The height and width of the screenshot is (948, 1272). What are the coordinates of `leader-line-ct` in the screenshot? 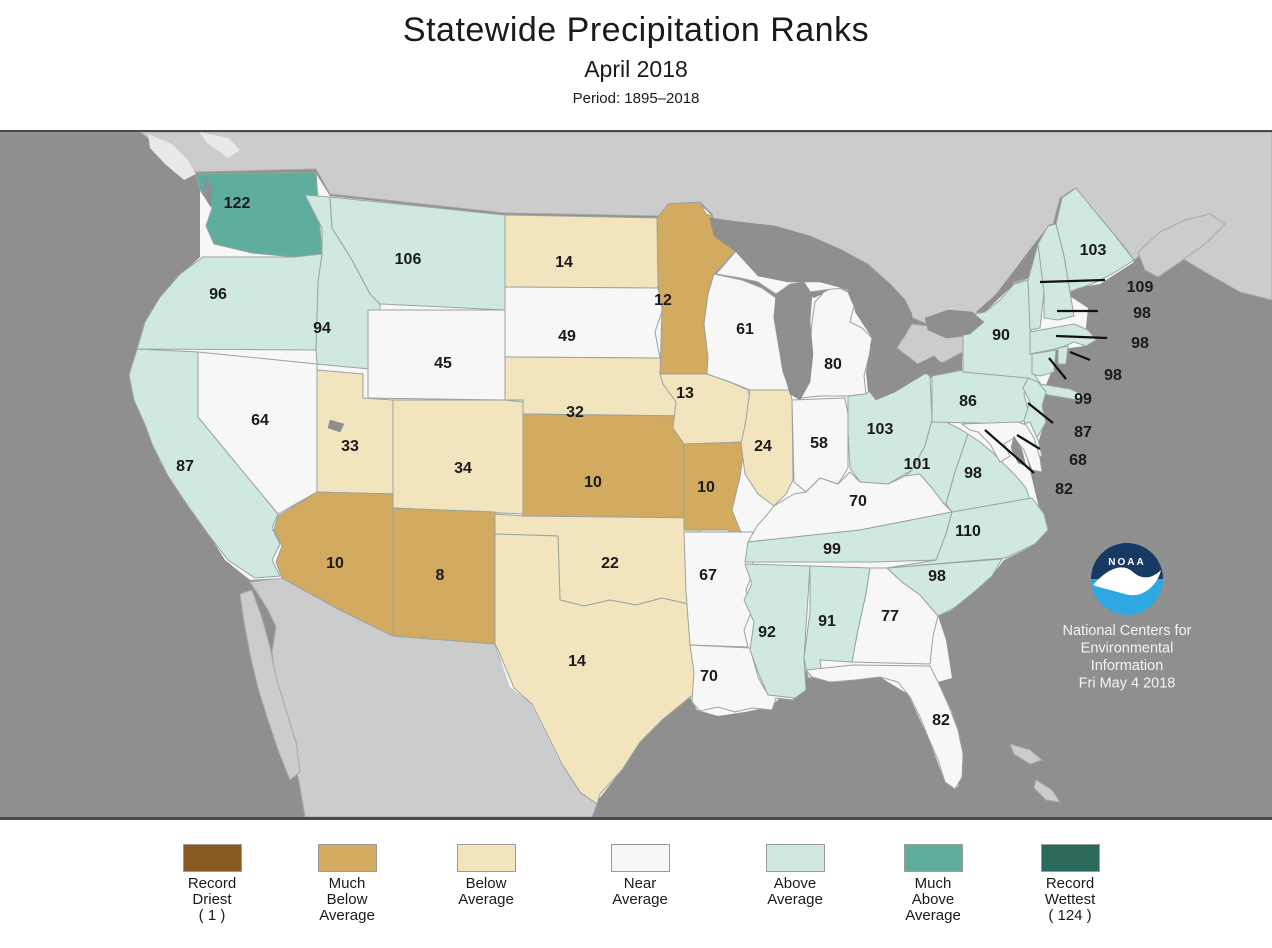 It's located at (1057, 368).